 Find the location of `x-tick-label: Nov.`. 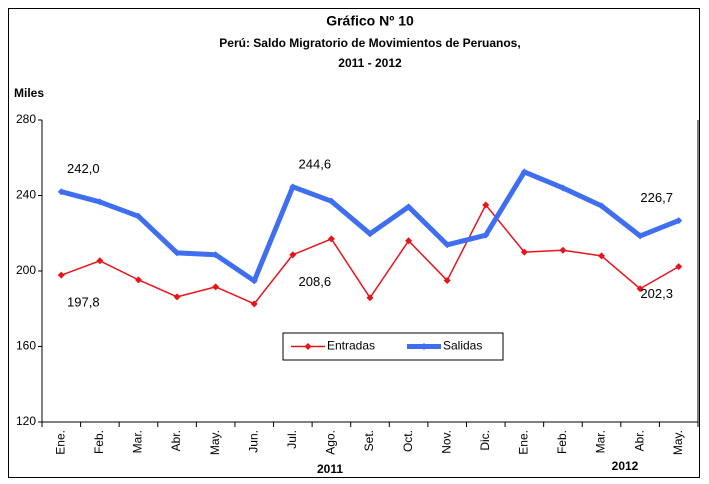

x-tick-label: Nov. is located at coordinates (446, 442).